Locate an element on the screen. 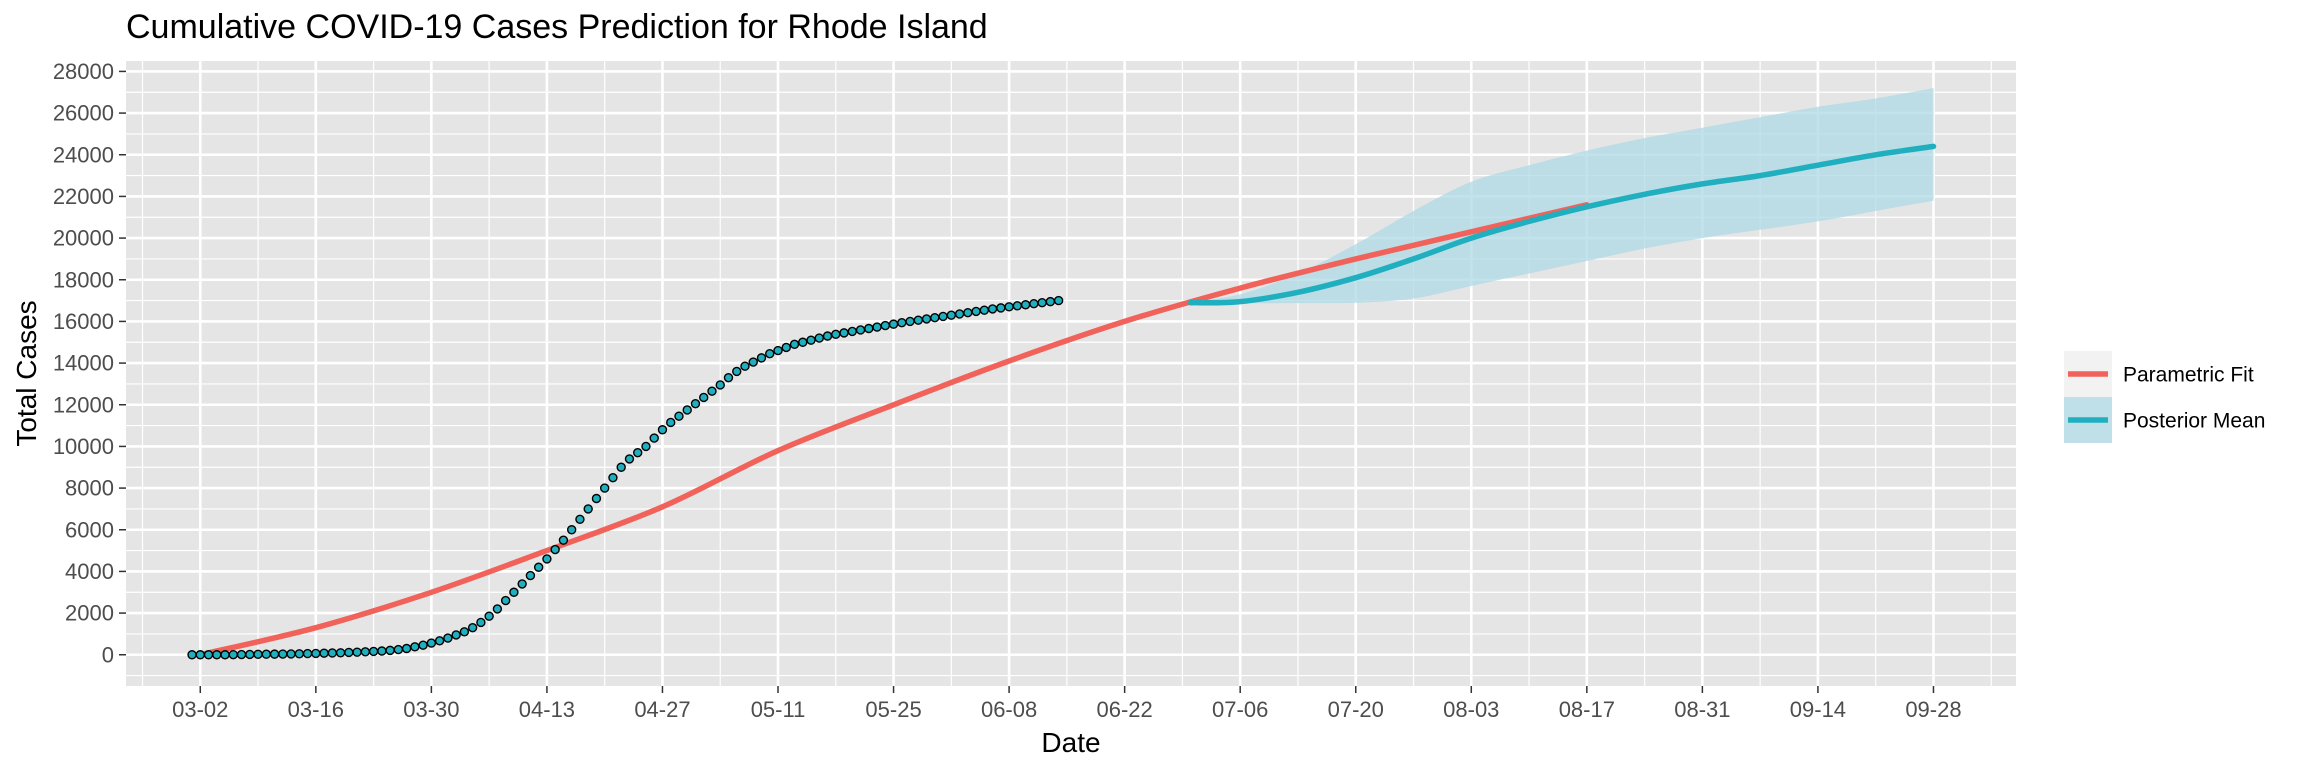 Image resolution: width=2304 pixels, height=768 pixels. x-tick-label: 03-16 is located at coordinates (316, 709).